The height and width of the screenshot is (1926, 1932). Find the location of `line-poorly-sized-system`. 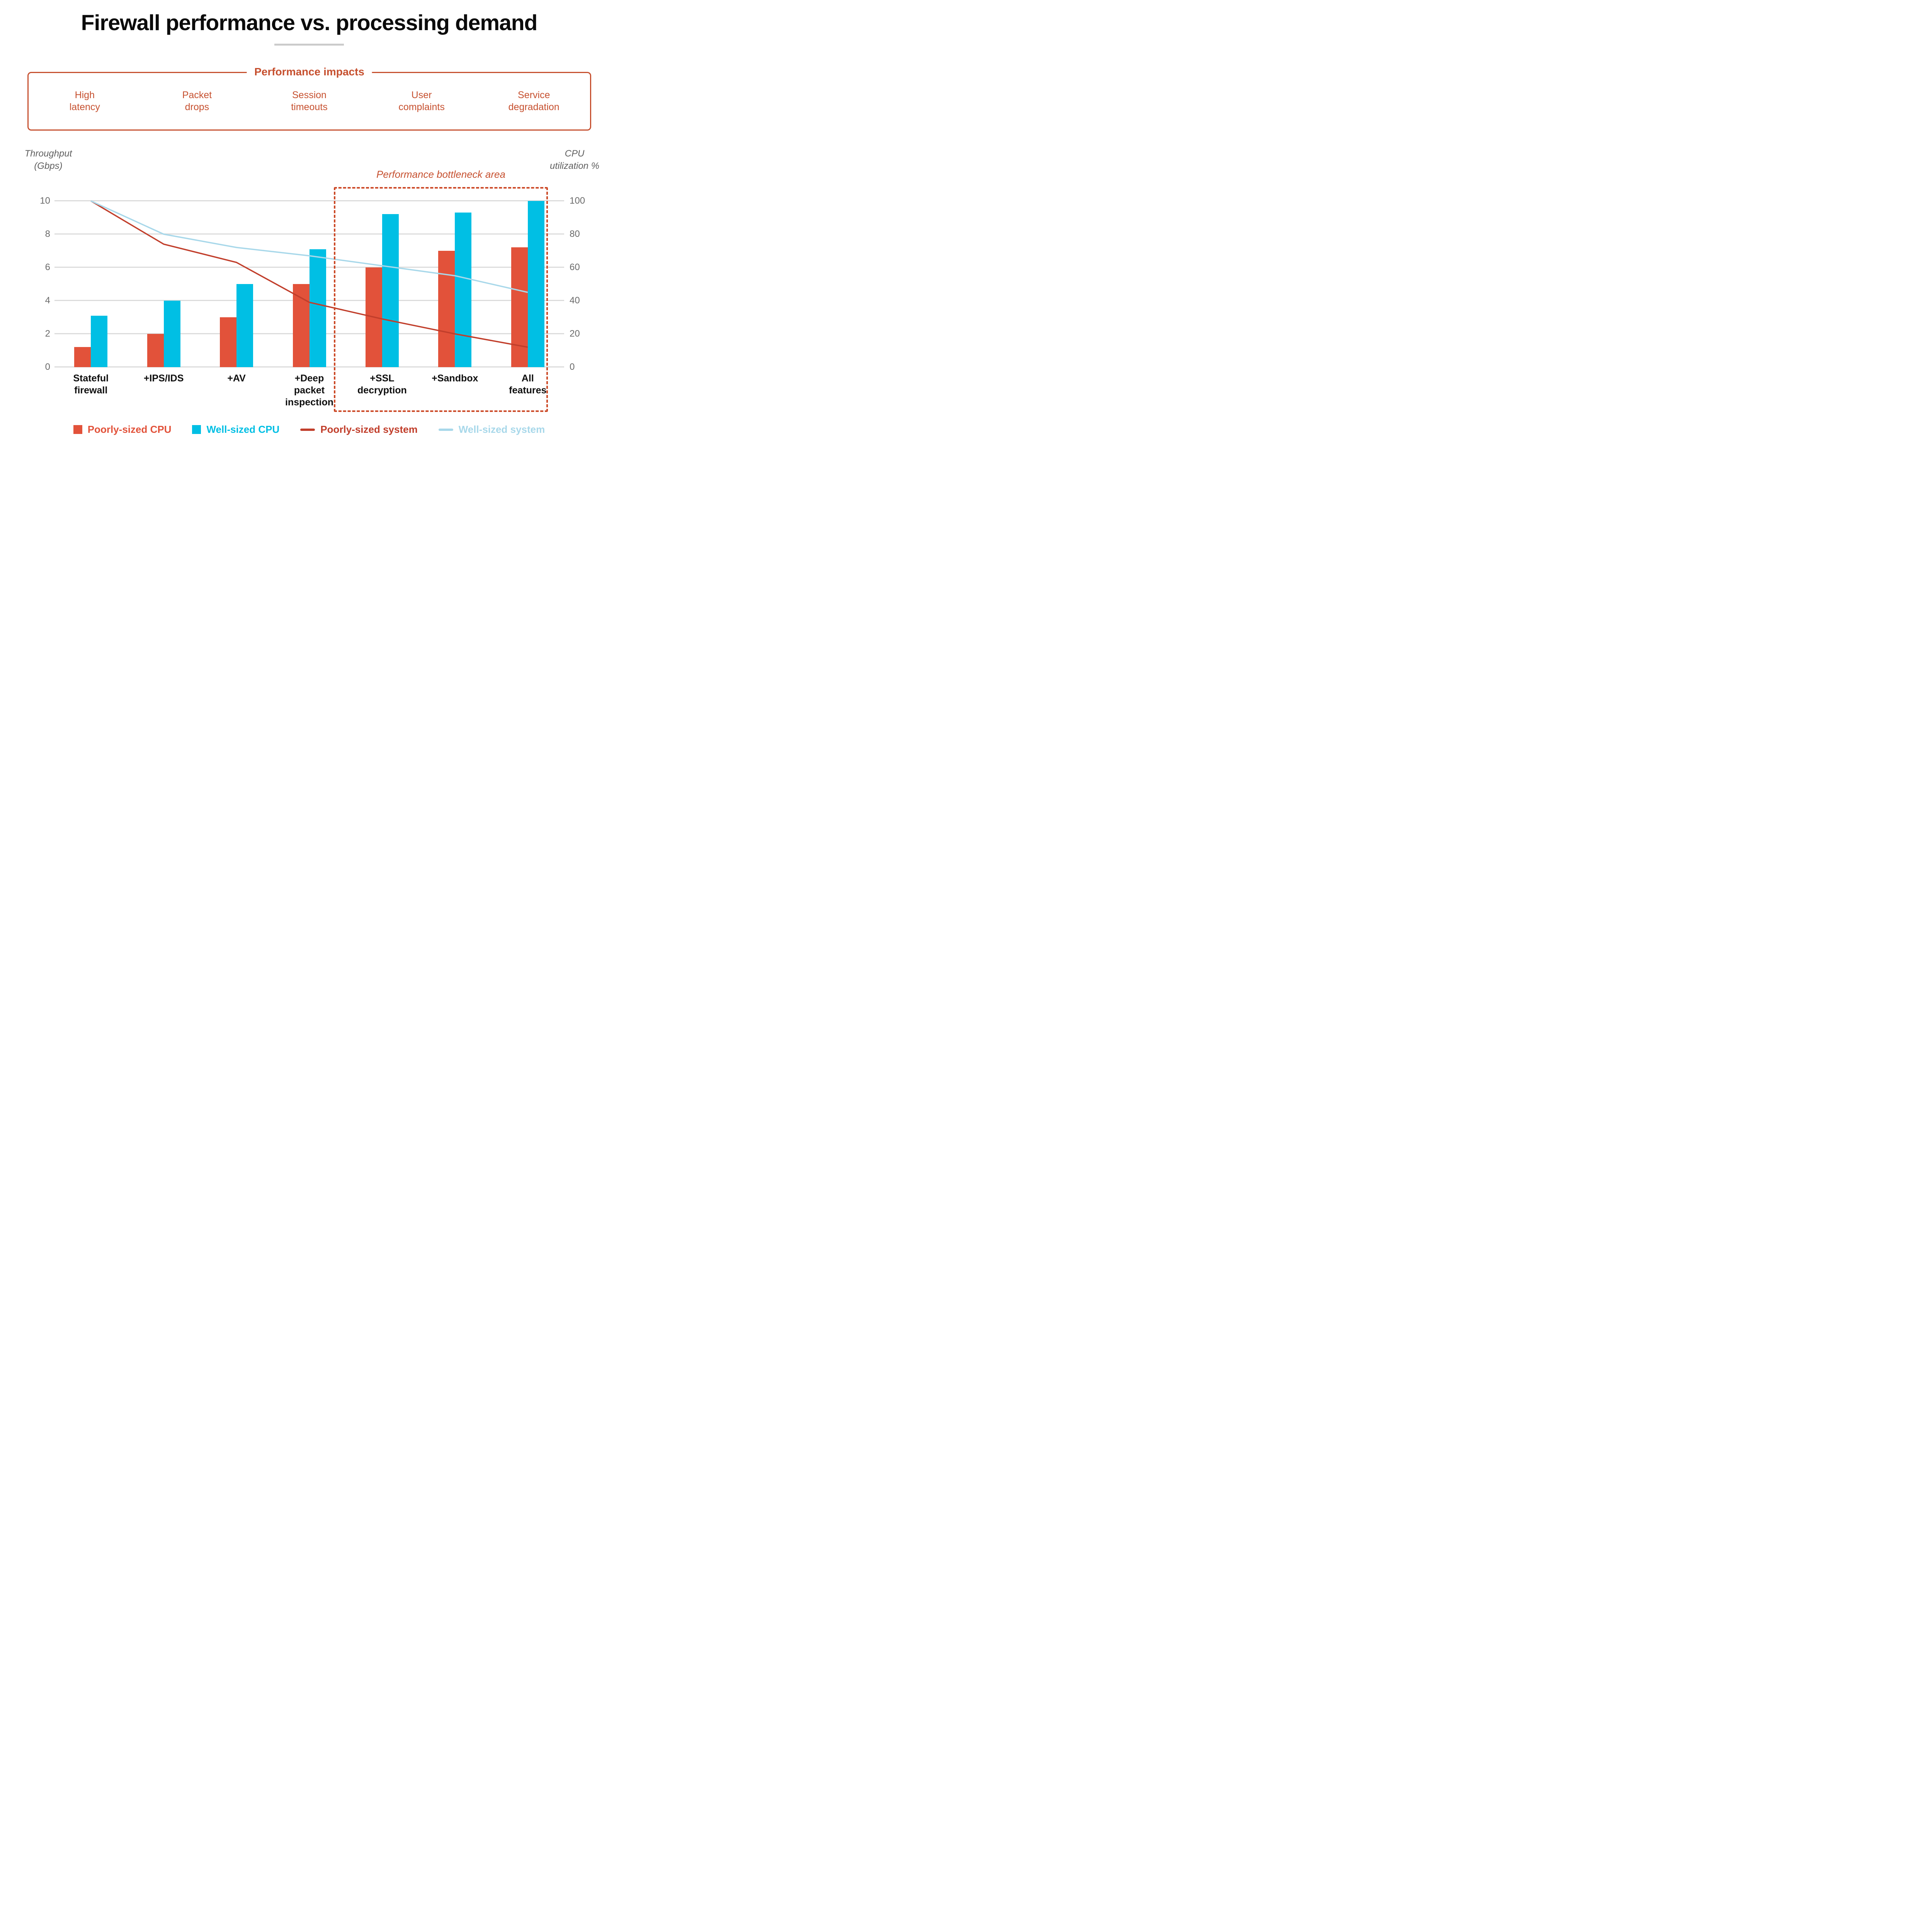

line-poorly-sized-system is located at coordinates (309, 274).